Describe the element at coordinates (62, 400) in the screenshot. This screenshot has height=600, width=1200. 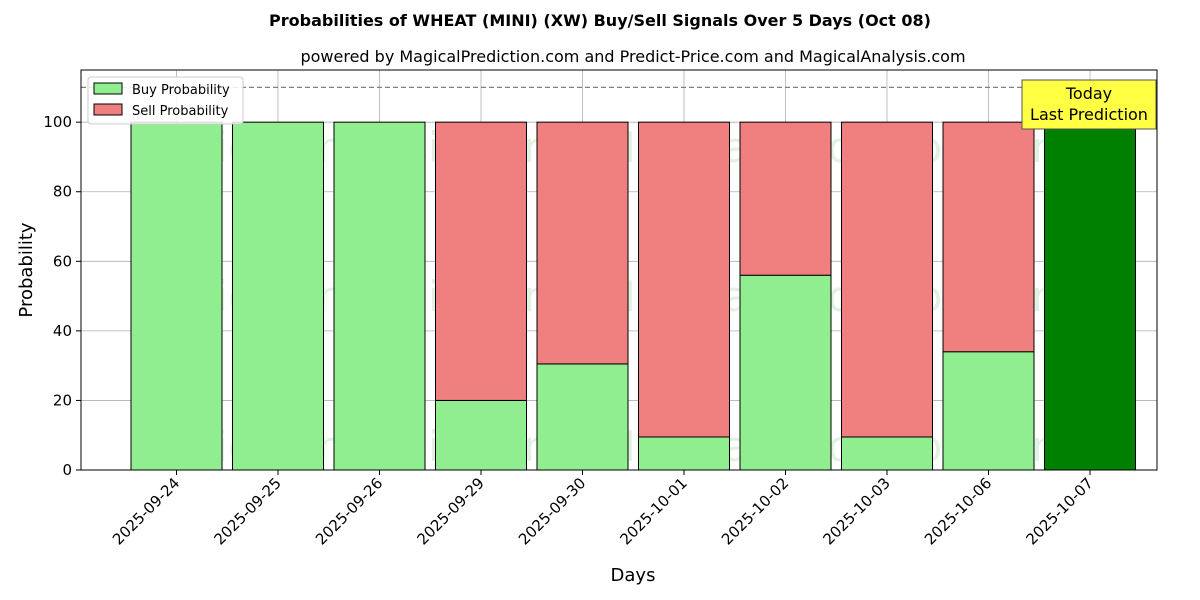
I see `y-tick-label: 20` at that location.